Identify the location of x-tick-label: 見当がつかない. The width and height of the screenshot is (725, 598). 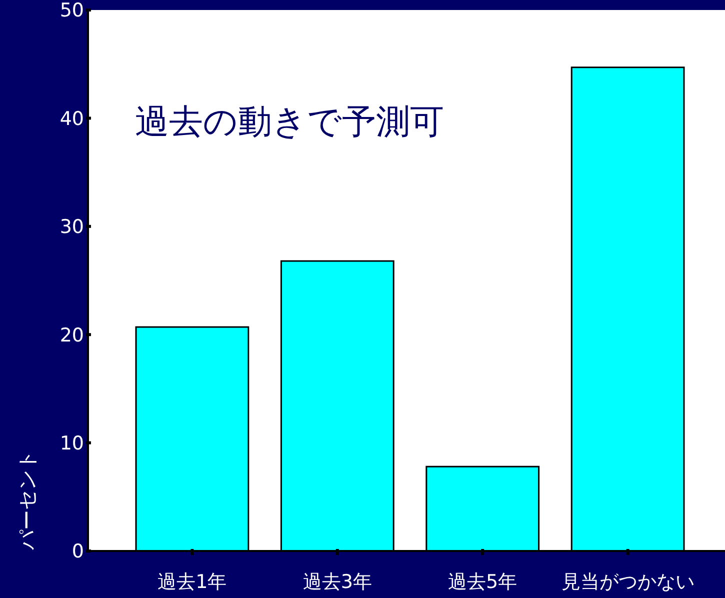
(627, 582).